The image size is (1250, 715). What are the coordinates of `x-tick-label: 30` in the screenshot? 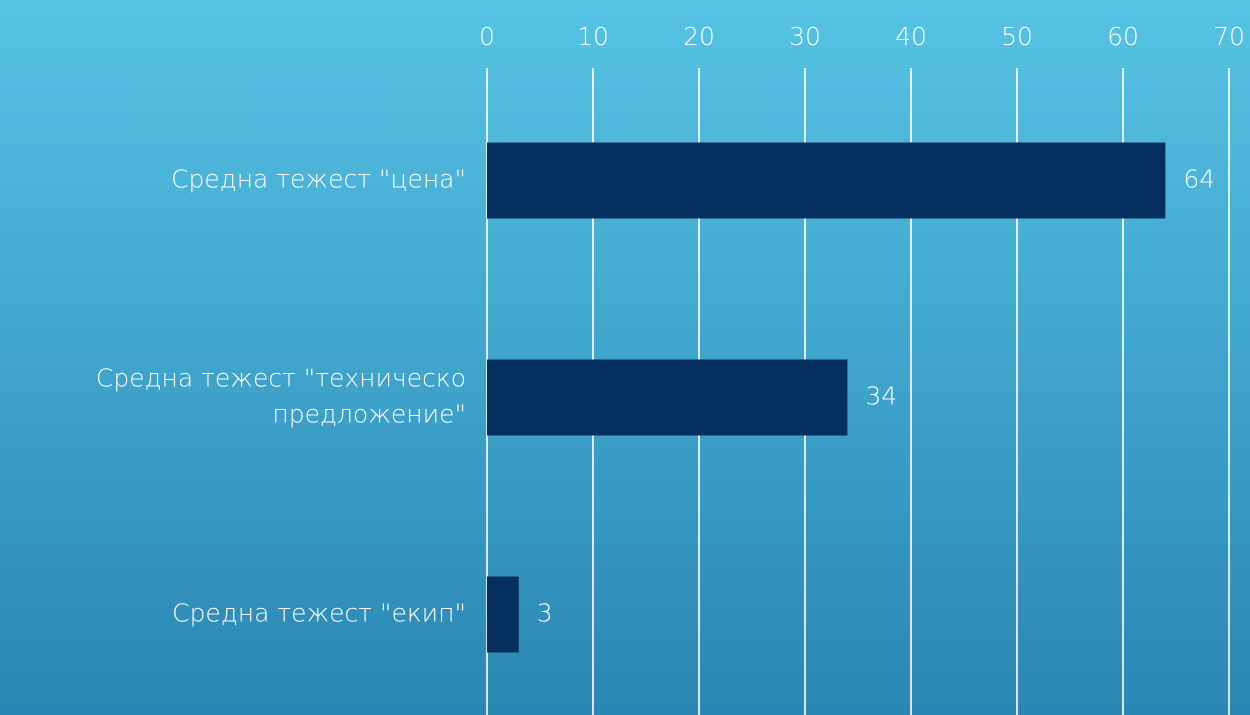 It's located at (805, 36).